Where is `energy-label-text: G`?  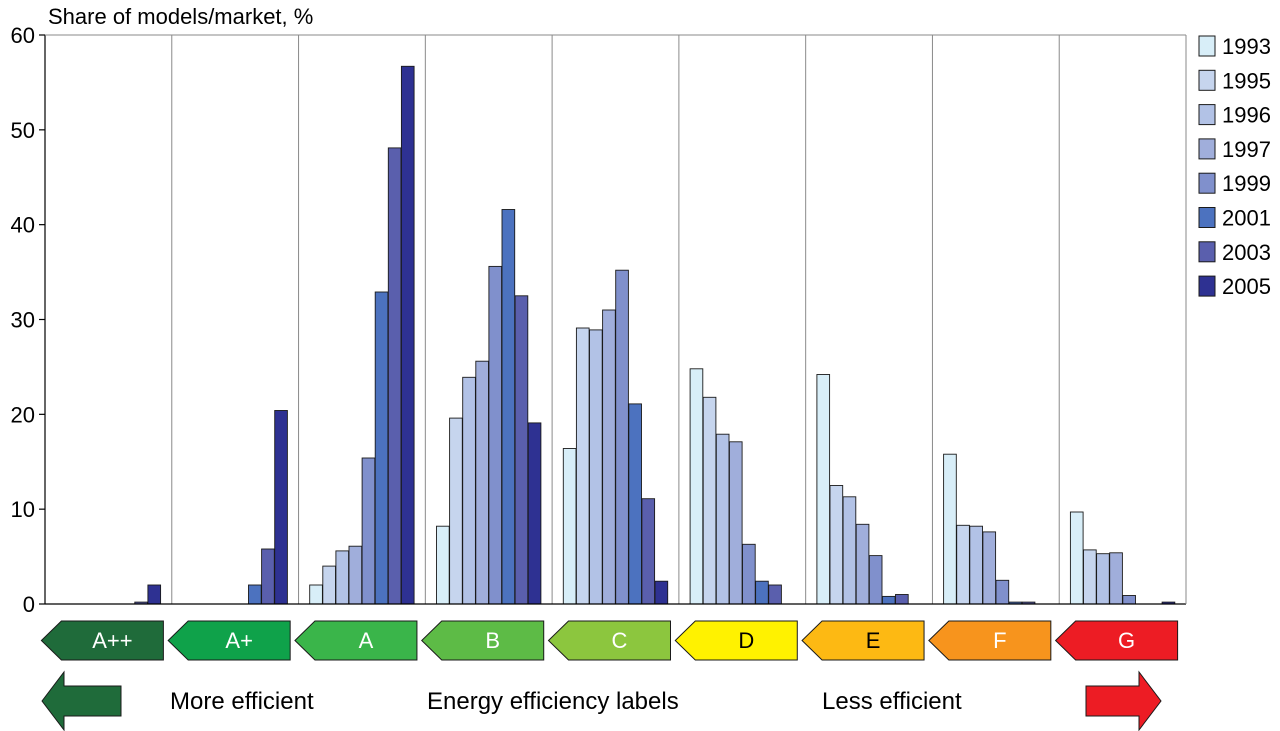
energy-label-text: G is located at coordinates (1126, 640).